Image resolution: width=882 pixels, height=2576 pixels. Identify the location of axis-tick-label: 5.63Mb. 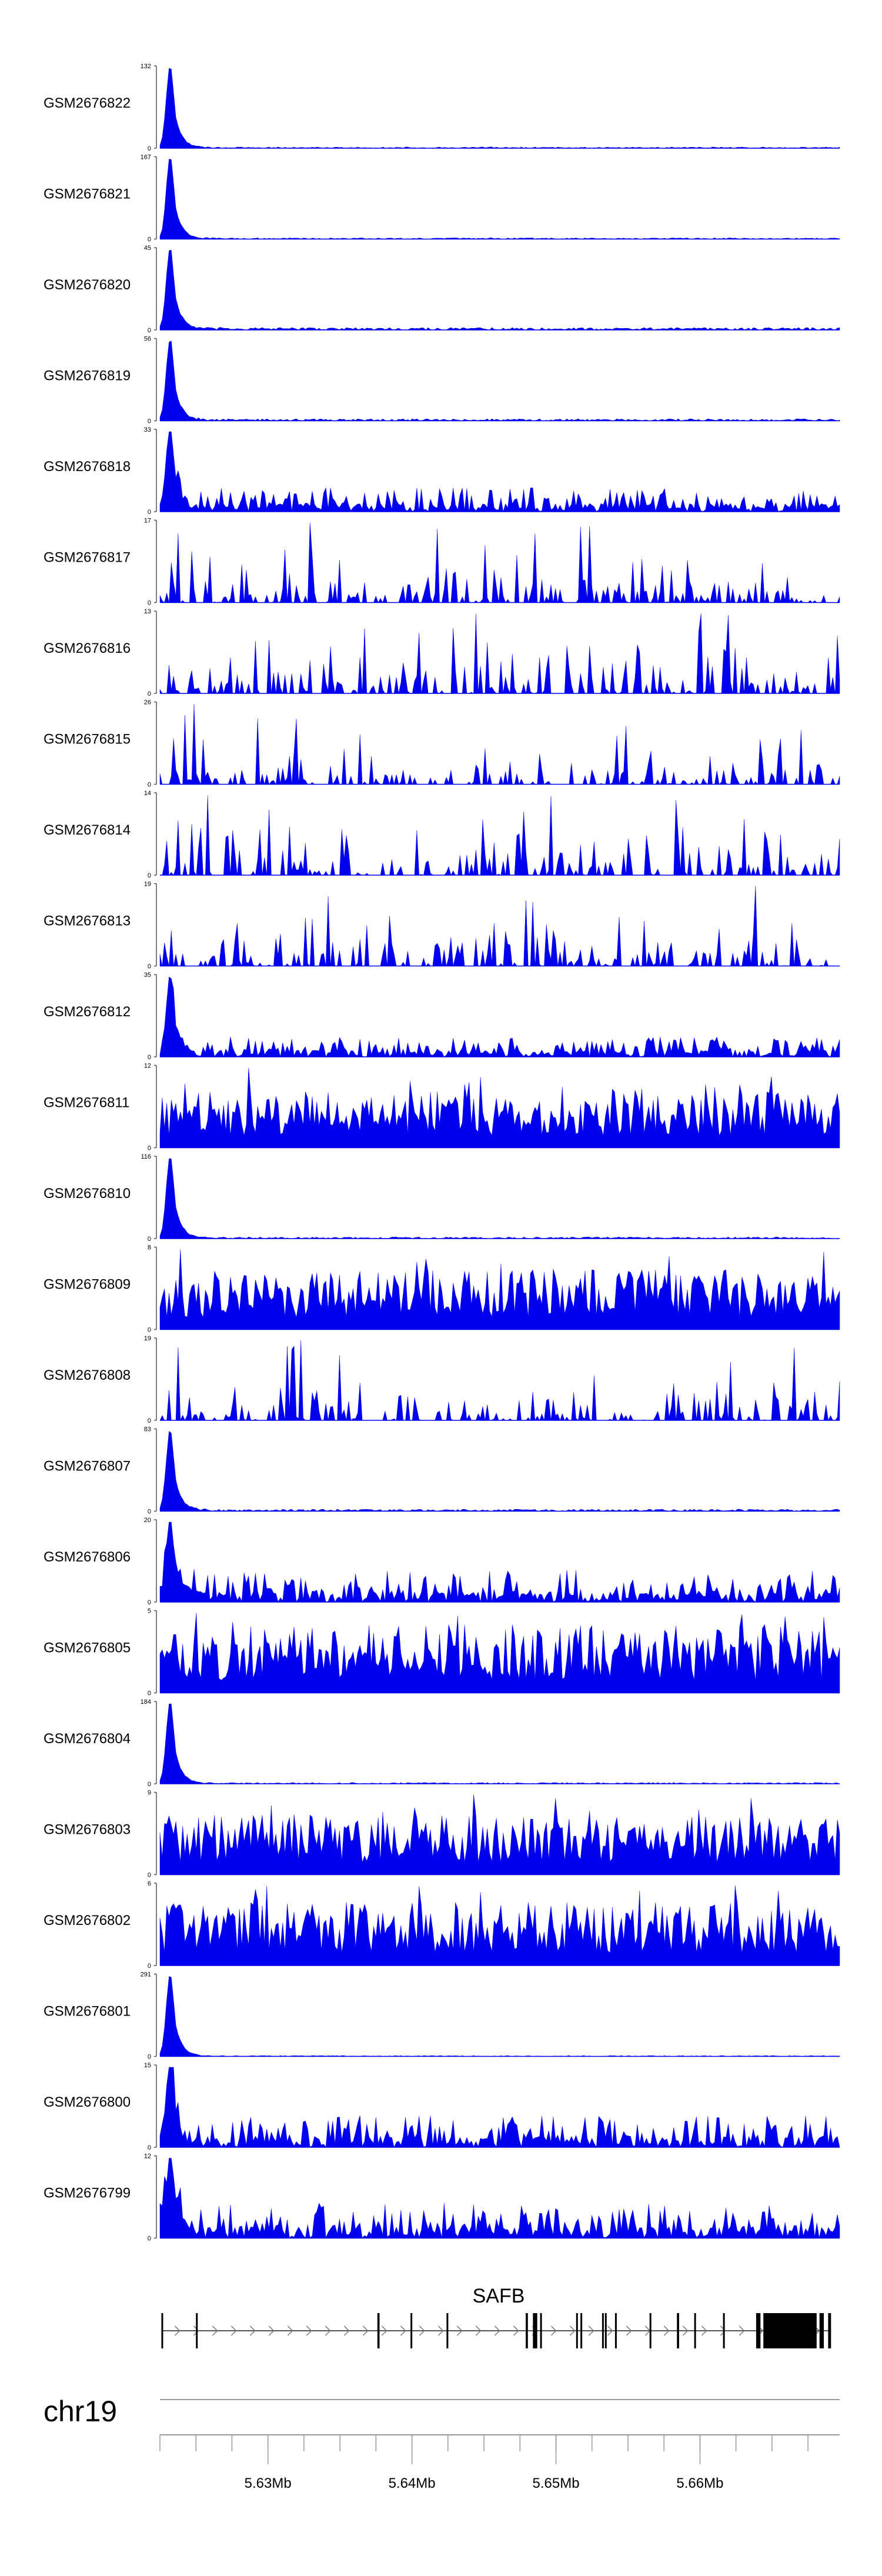
(268, 2483).